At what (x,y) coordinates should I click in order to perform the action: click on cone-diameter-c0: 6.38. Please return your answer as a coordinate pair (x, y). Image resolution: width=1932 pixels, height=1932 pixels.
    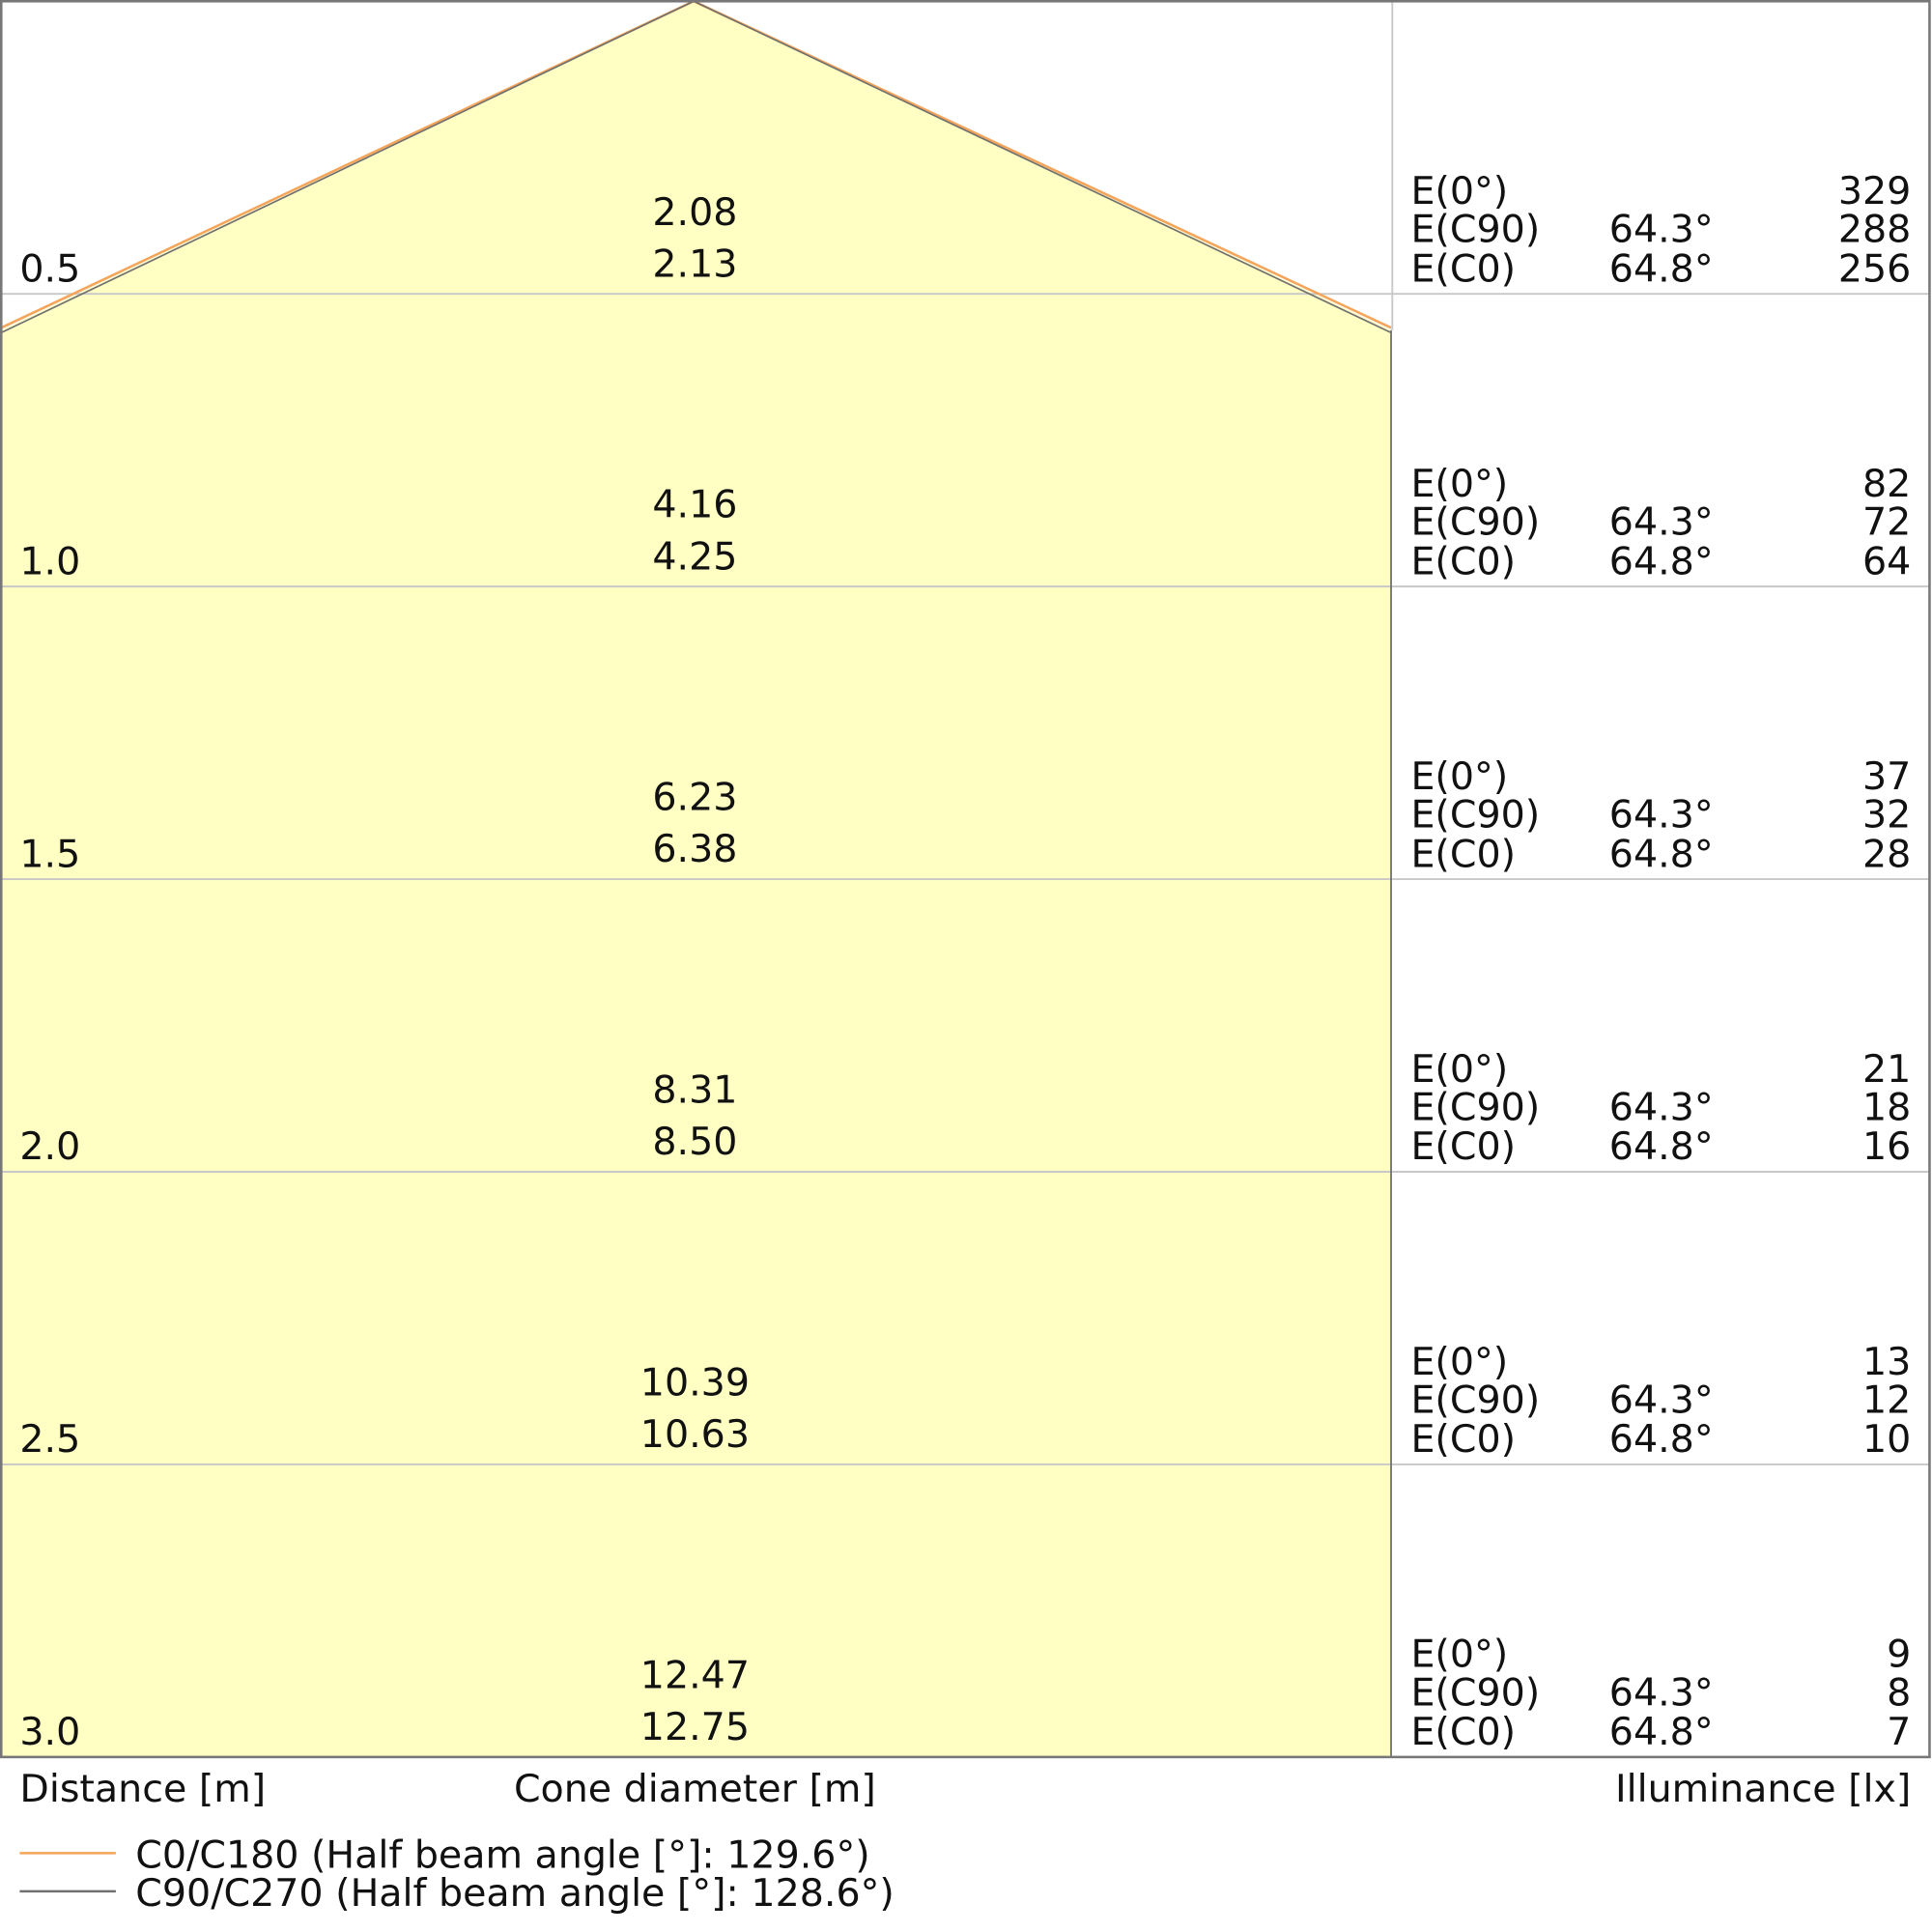
    Looking at the image, I should click on (694, 849).